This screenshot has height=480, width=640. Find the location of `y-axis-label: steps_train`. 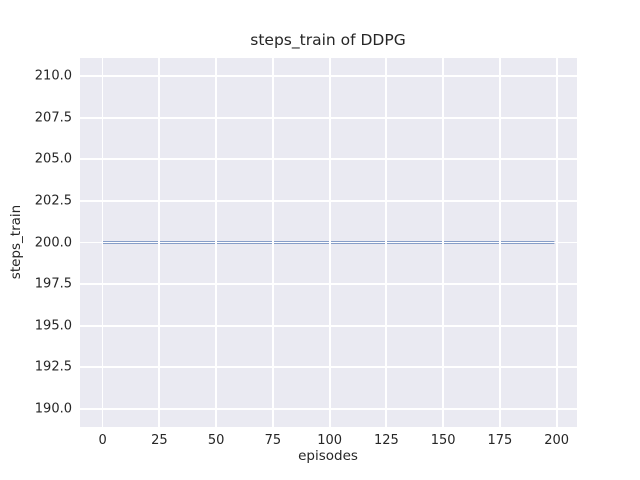

y-axis-label: steps_train is located at coordinates (16, 242).